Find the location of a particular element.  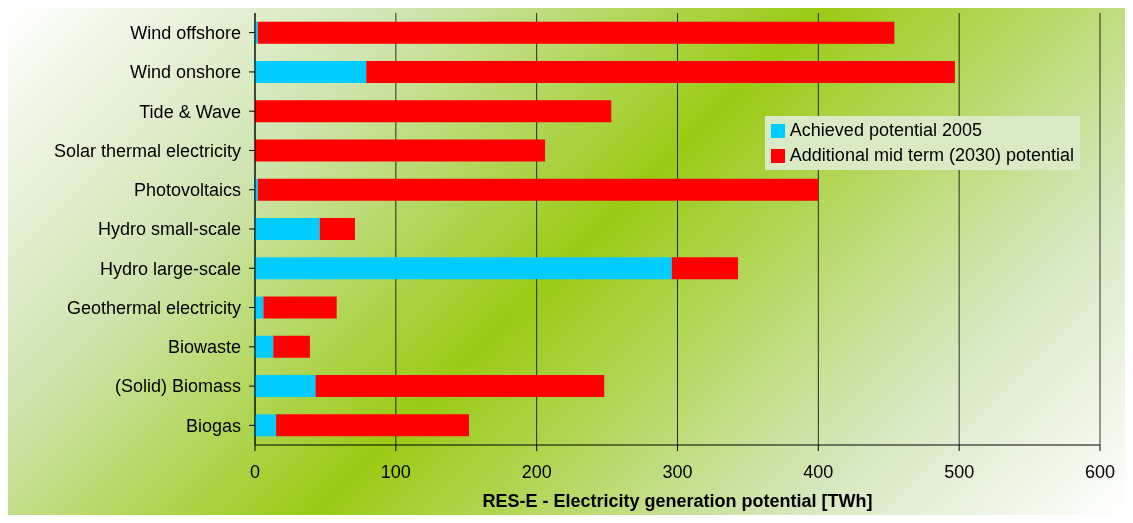

y-tick-label: Geothermal electricity is located at coordinates (153, 307).